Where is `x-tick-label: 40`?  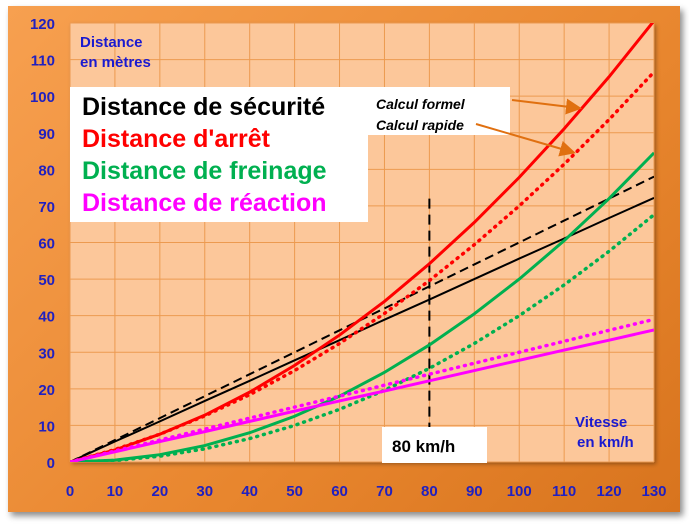
x-tick-label: 40 is located at coordinates (249, 491).